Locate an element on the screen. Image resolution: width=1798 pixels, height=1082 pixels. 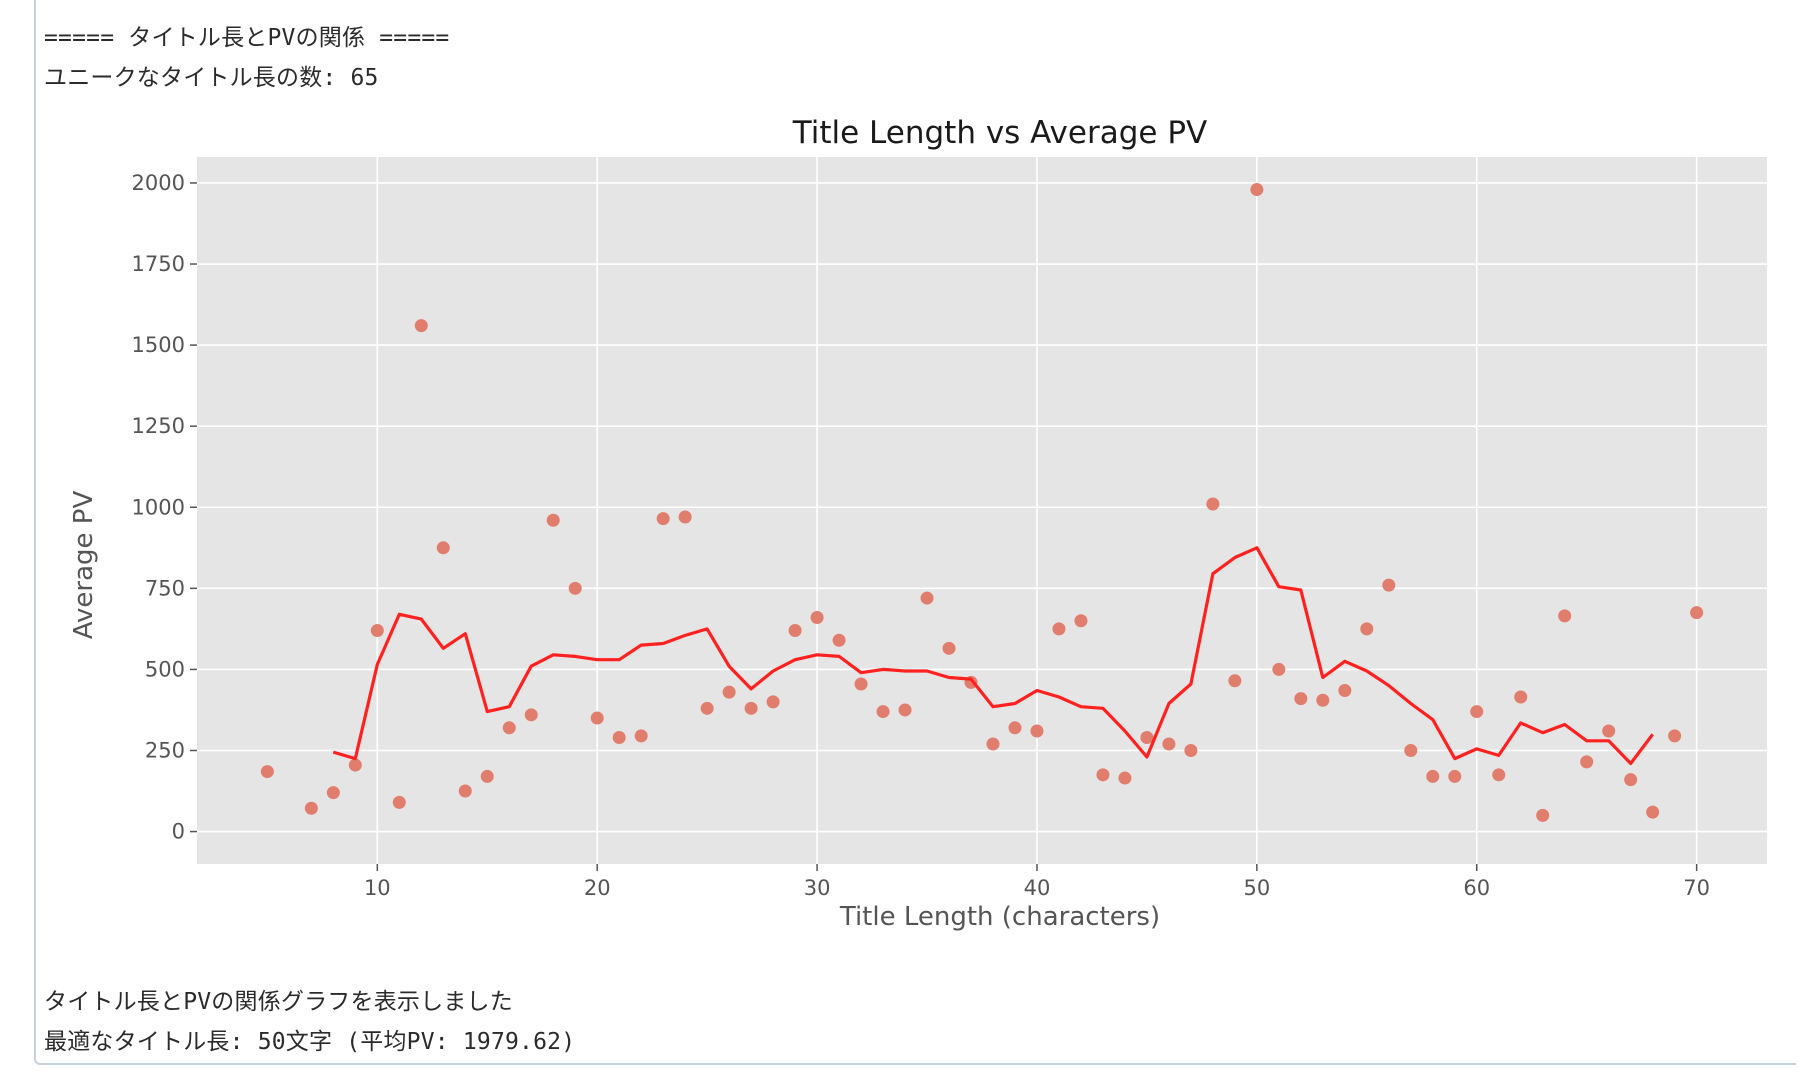
x-tick-label: 50 is located at coordinates (1256, 888).